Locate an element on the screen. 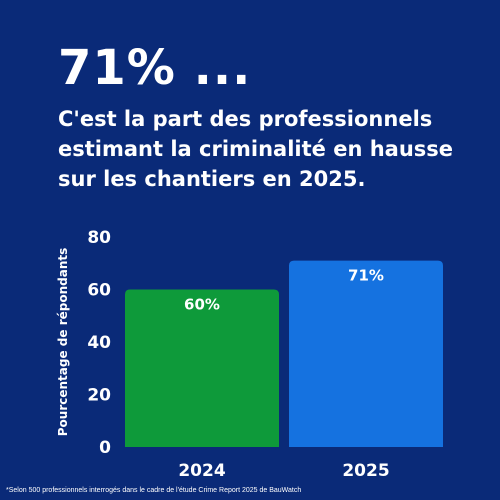 The width and height of the screenshot is (500, 500). y-tick-label-80: 80 is located at coordinates (99, 238).